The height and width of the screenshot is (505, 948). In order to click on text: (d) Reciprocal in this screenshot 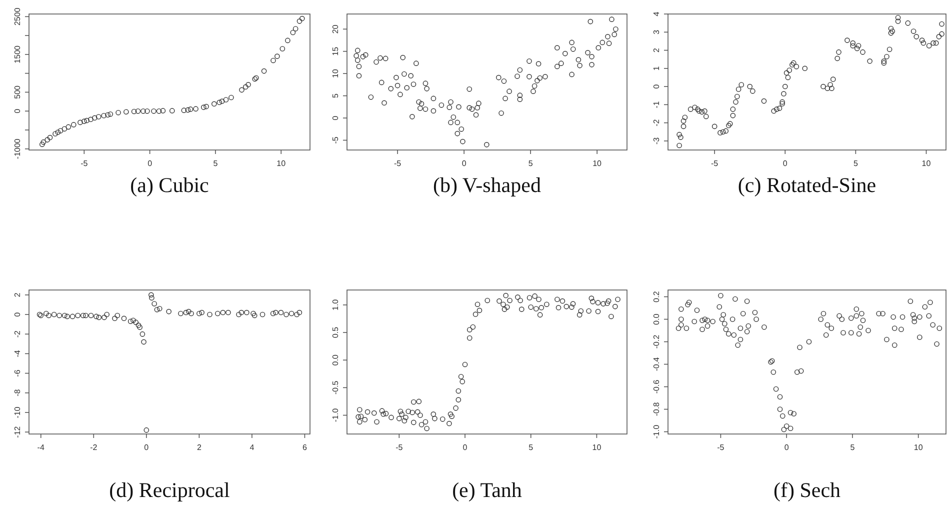, I will do `click(169, 490)`.